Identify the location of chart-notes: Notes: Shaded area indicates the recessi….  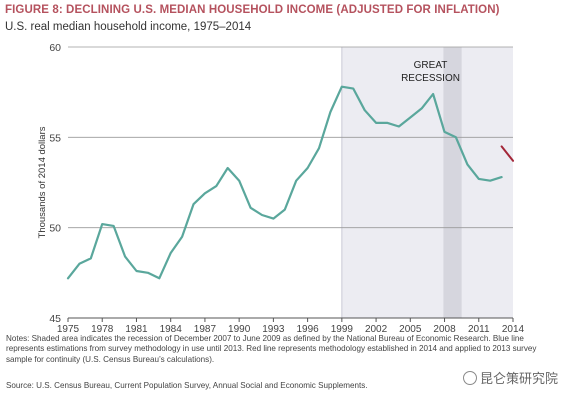
(271, 349).